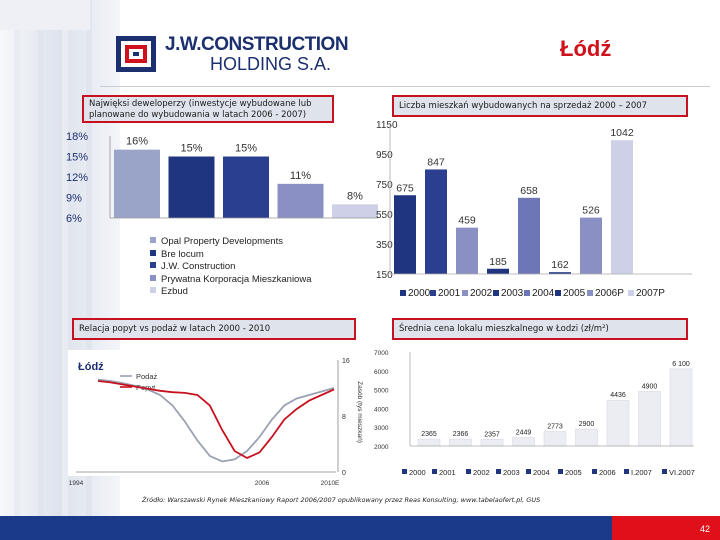  Describe the element at coordinates (330, 483) in the screenshot. I see `x-tick-label: 2010E` at that location.